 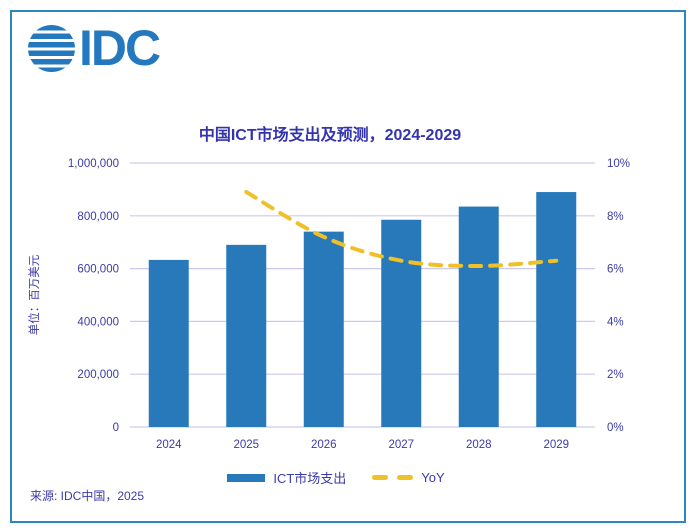 What do you see at coordinates (393, 477) in the screenshot?
I see `dashed-line-swatch-icon` at bounding box center [393, 477].